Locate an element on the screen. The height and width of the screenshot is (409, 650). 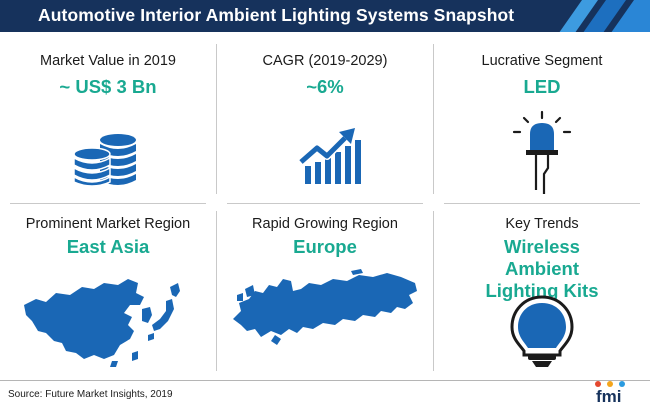
cagr-value: ~6% is located at coordinates (325, 86).